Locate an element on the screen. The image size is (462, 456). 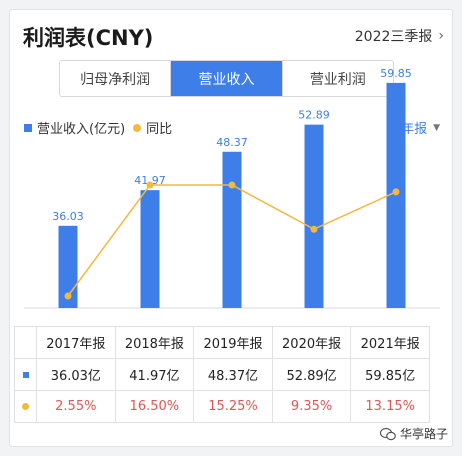
chart-legend: 营业收入(亿元) 同比 is located at coordinates (98, 127).